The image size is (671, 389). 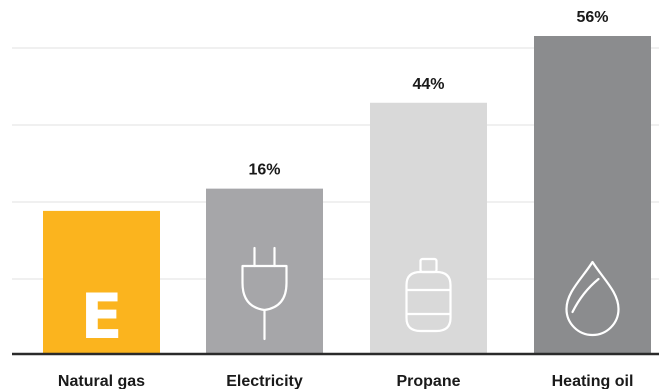 What do you see at coordinates (592, 298) in the screenshot?
I see `oil-drop-icon` at bounding box center [592, 298].